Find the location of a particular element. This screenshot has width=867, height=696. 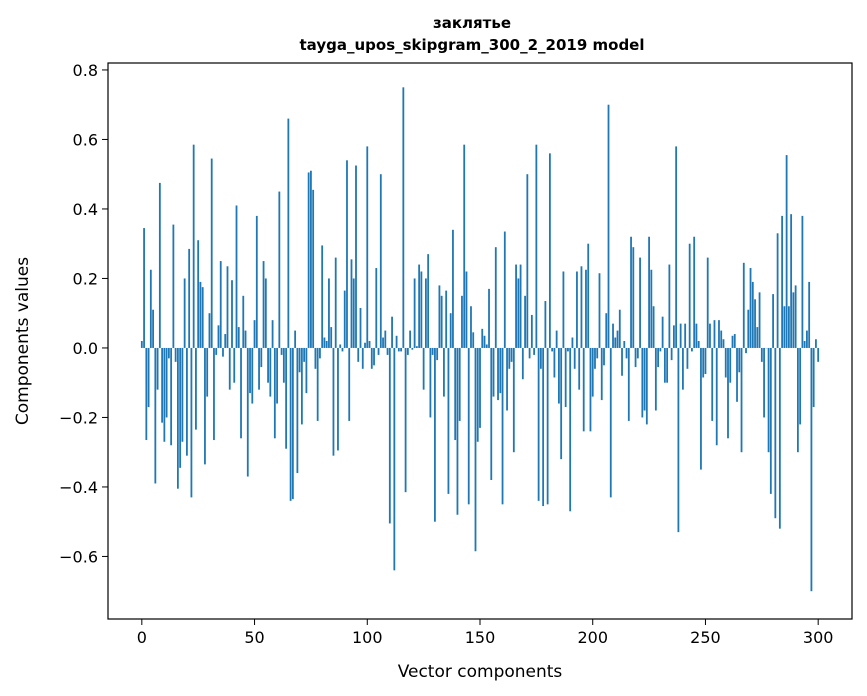

y-tick-label: 0.0 is located at coordinates (85, 348).